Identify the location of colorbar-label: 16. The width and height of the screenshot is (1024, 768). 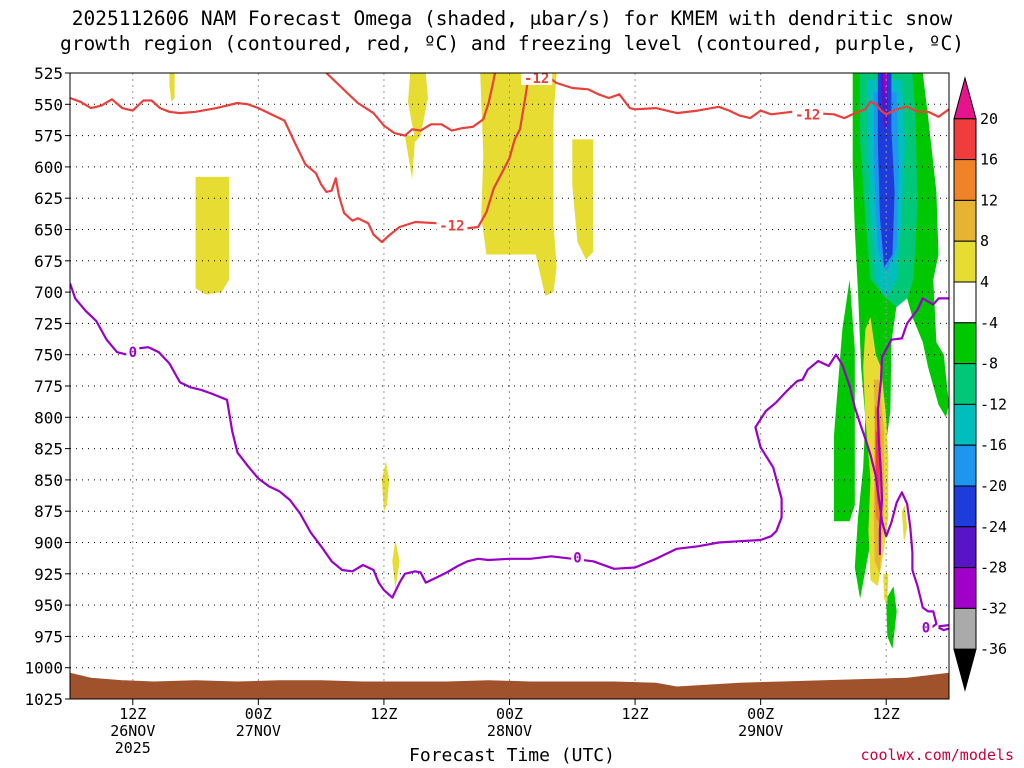
(989, 160).